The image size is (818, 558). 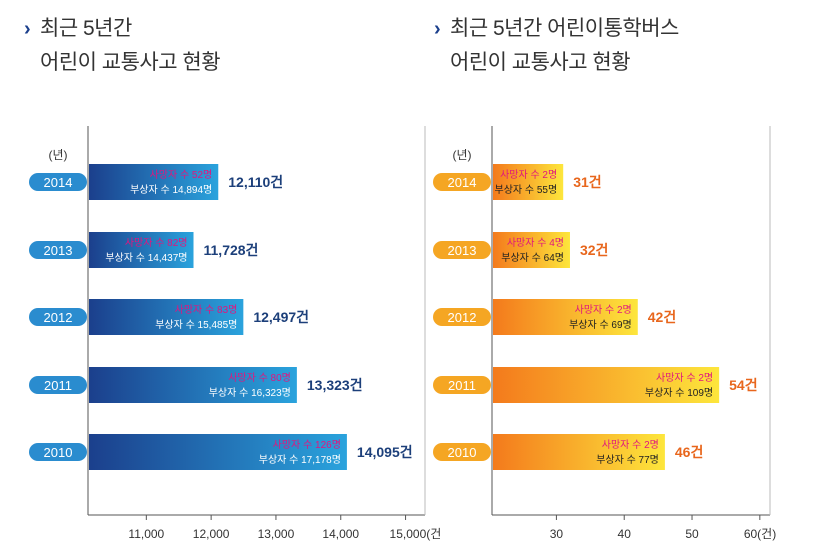 I want to click on value-label: 54건, so click(x=743, y=385).